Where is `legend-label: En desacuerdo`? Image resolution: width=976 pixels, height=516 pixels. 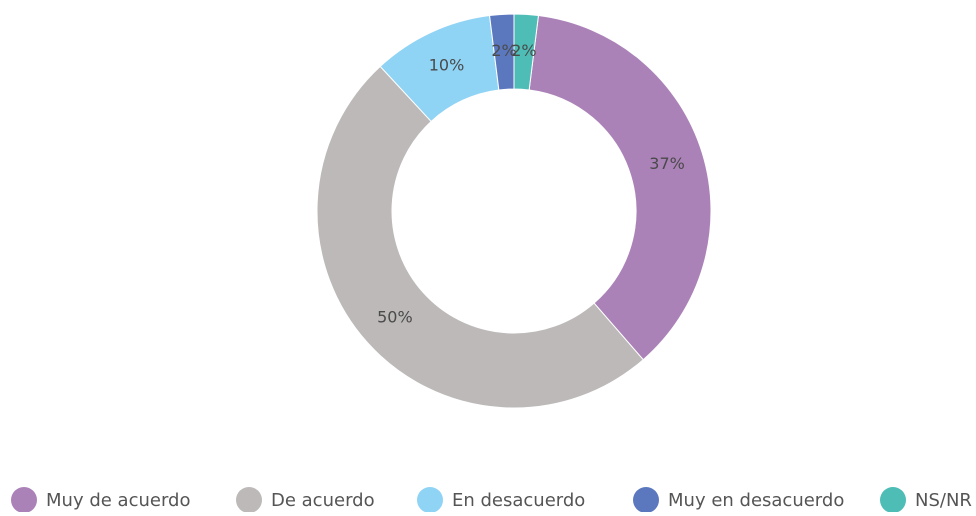
legend-label: En desacuerdo is located at coordinates (518, 500).